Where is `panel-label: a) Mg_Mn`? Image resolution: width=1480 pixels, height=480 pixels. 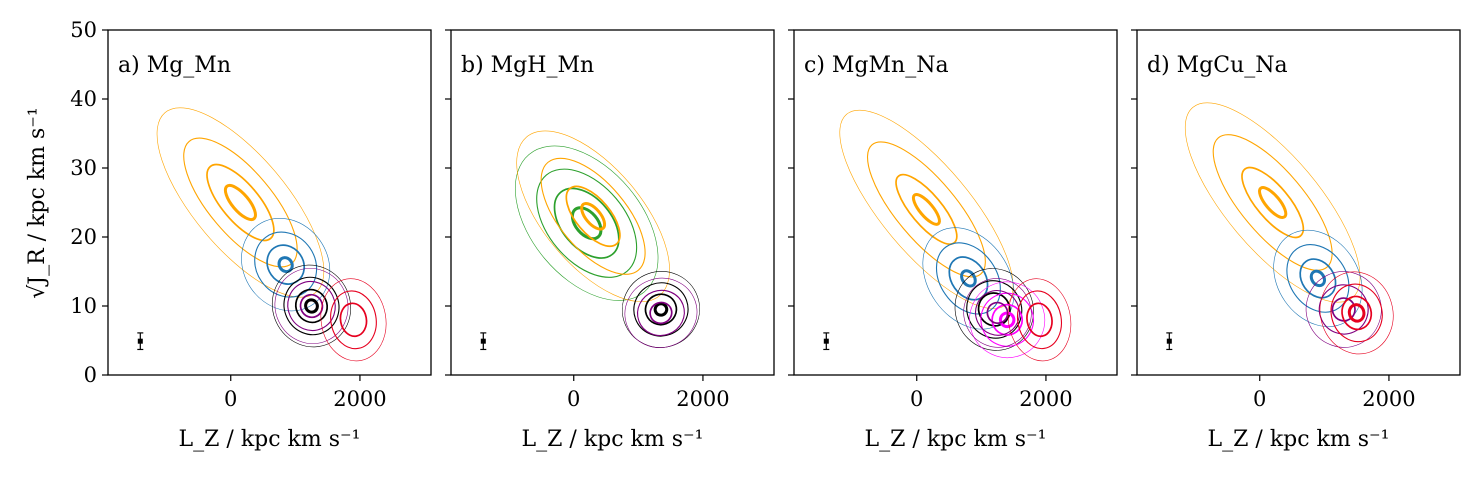 panel-label: a) Mg_Mn is located at coordinates (174, 65).